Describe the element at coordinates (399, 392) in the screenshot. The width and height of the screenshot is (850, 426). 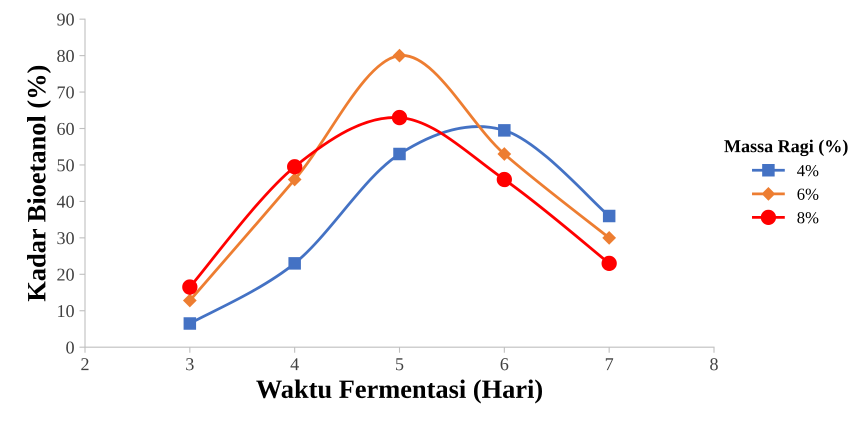
I see `x-axis-title: Waktu Fermentasi (Hari)` at that location.